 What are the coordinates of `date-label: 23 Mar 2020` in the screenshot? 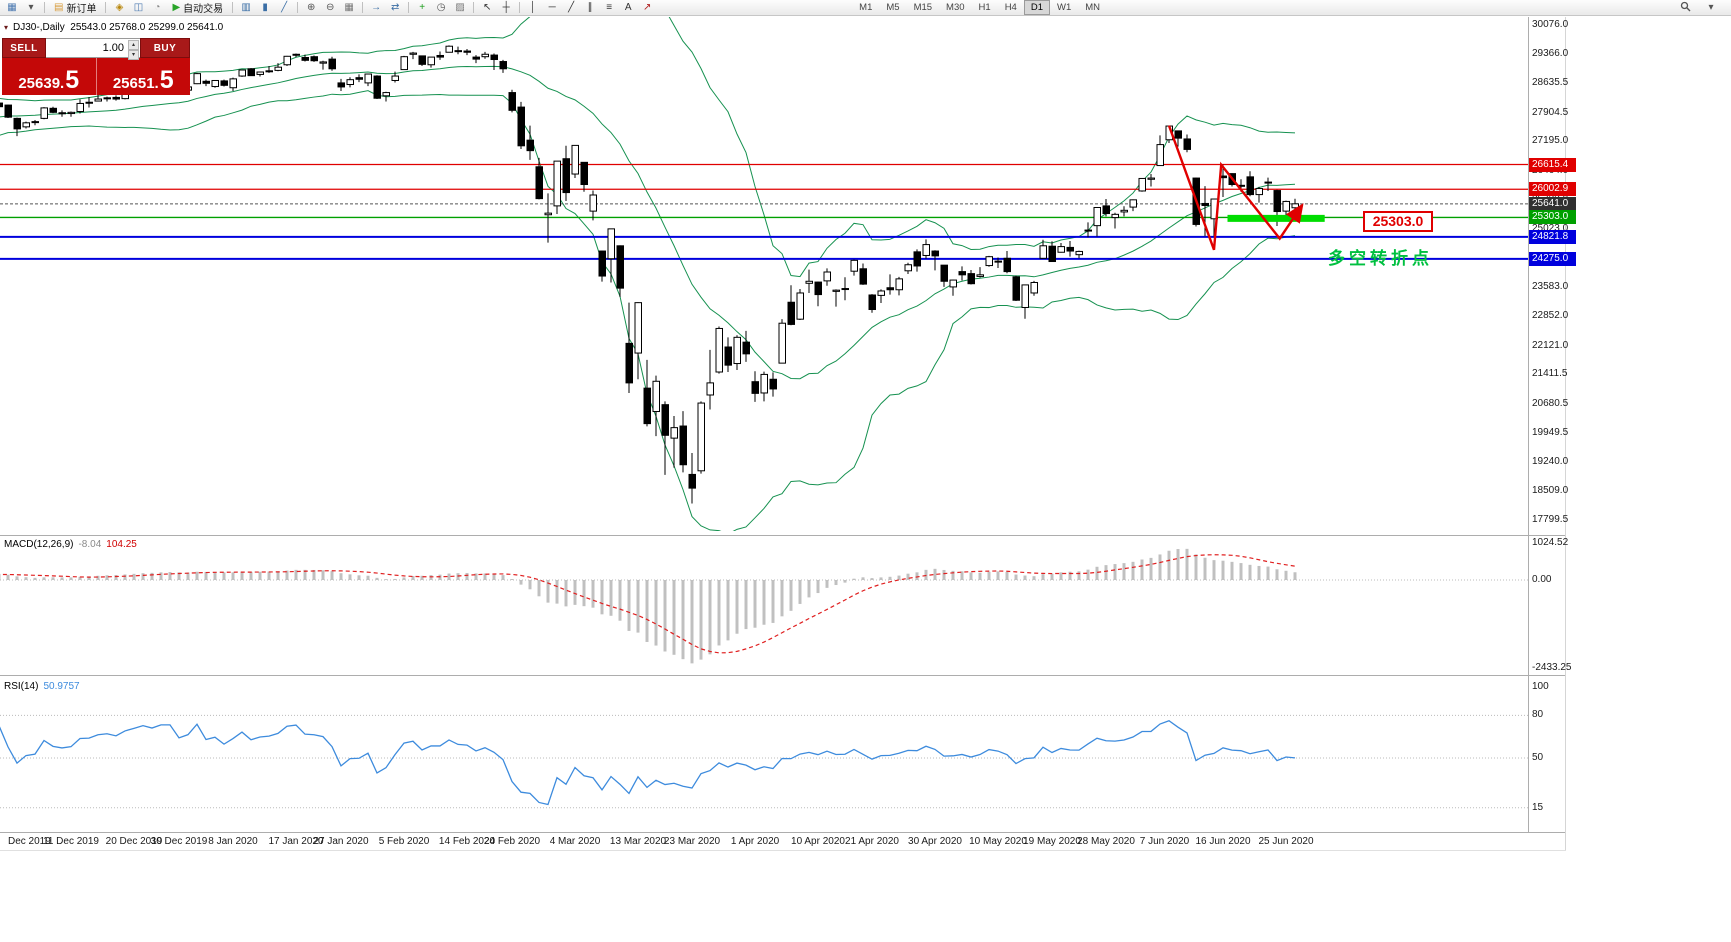 It's located at (692, 841).